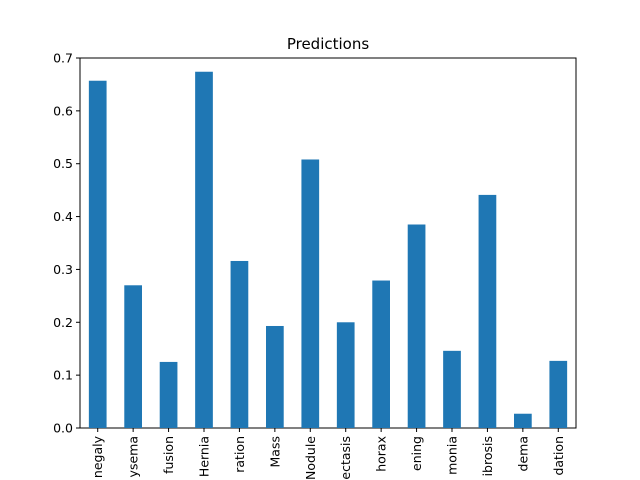  What do you see at coordinates (487, 456) in the screenshot?
I see `x-tick-label: ibrosis` at bounding box center [487, 456].